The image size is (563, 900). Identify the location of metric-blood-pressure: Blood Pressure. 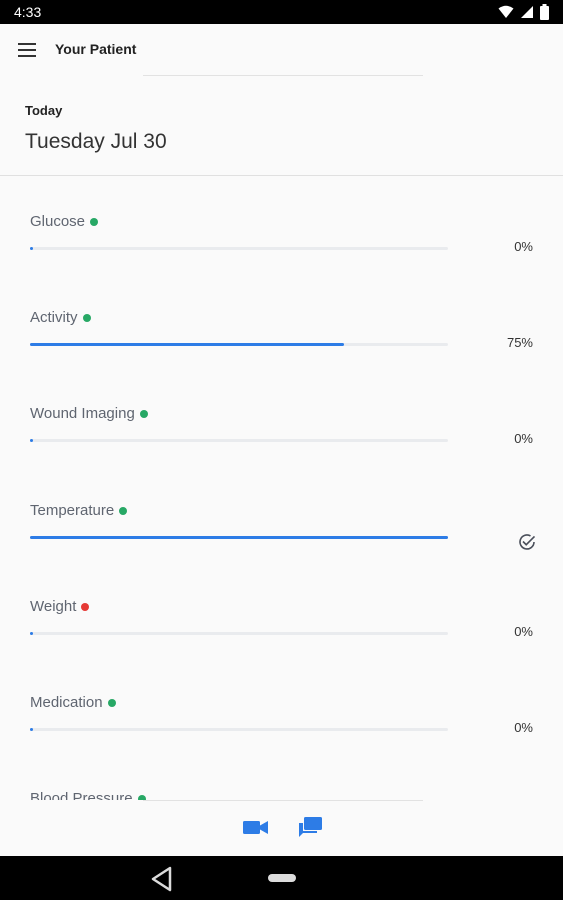
(281, 795).